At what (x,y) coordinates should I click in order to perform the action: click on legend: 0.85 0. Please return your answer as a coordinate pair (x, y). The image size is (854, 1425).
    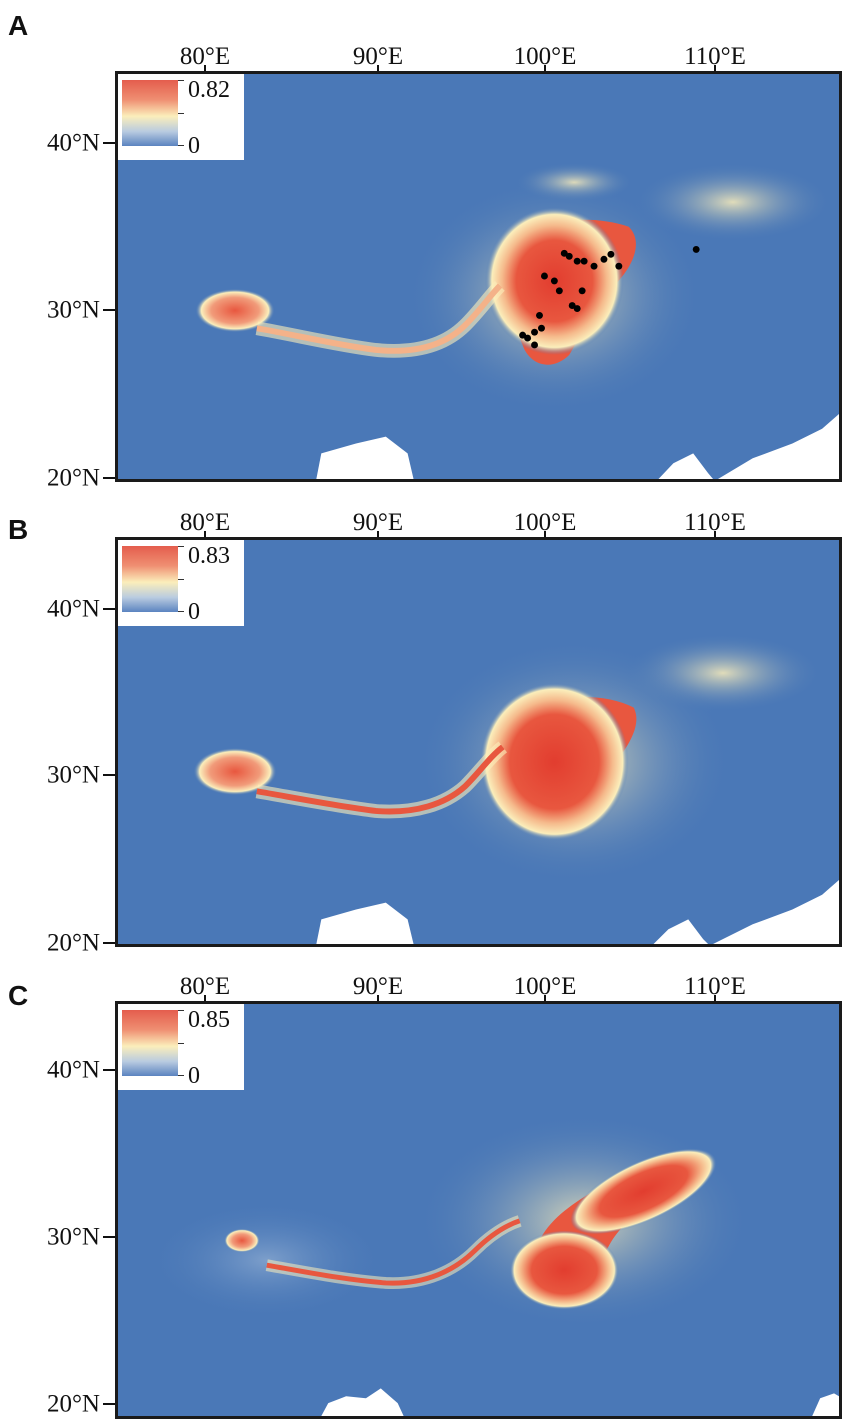
    Looking at the image, I should click on (181, 1047).